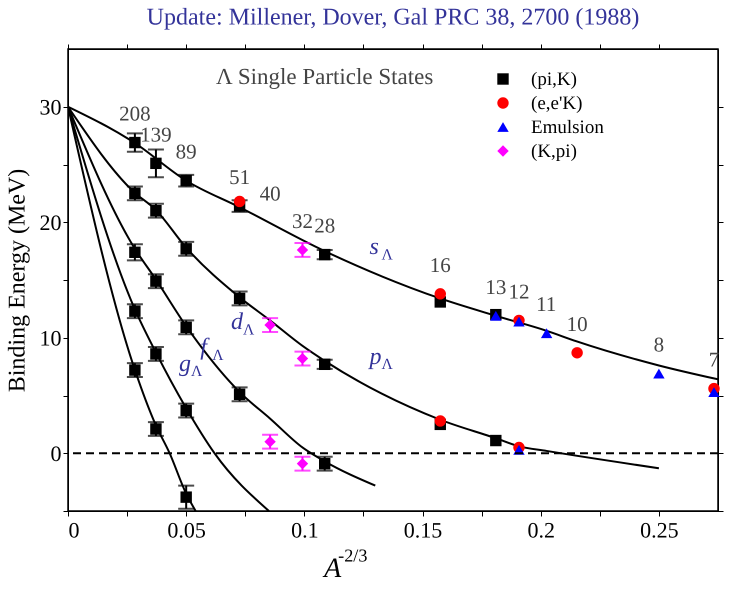  What do you see at coordinates (325, 76) in the screenshot?
I see `annotation: Λ Single Particle States` at bounding box center [325, 76].